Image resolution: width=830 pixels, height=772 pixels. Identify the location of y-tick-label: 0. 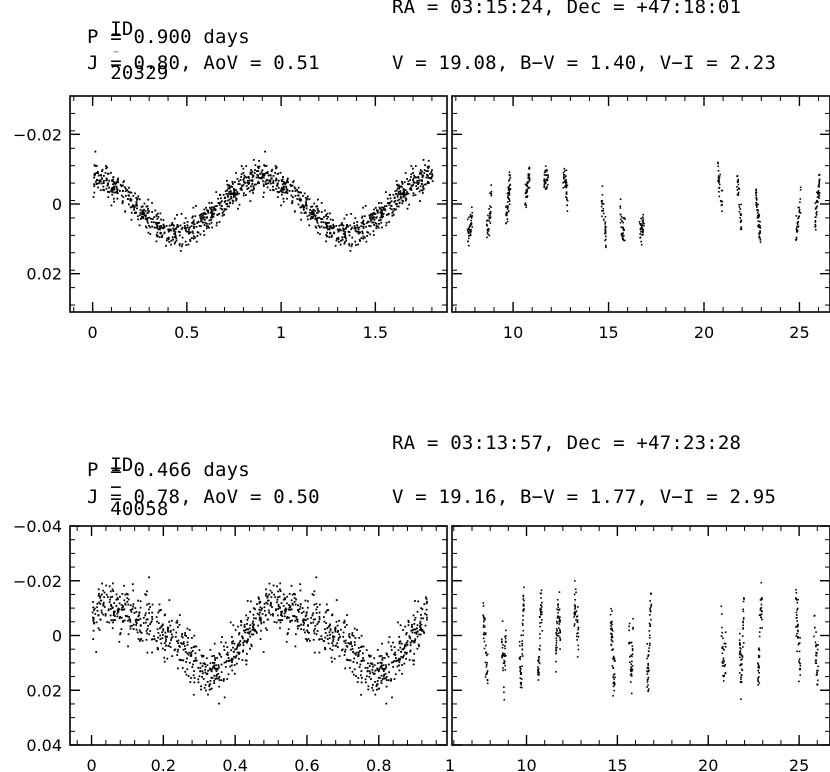
(57, 204).